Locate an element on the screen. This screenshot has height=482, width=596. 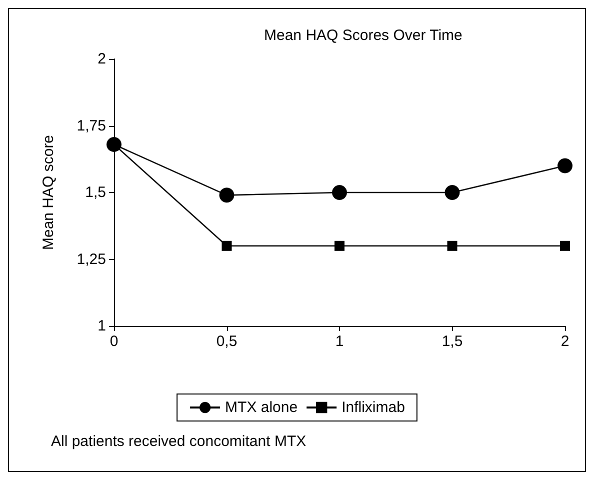
text: All patients received concomitant MTX is located at coordinates (178, 441).